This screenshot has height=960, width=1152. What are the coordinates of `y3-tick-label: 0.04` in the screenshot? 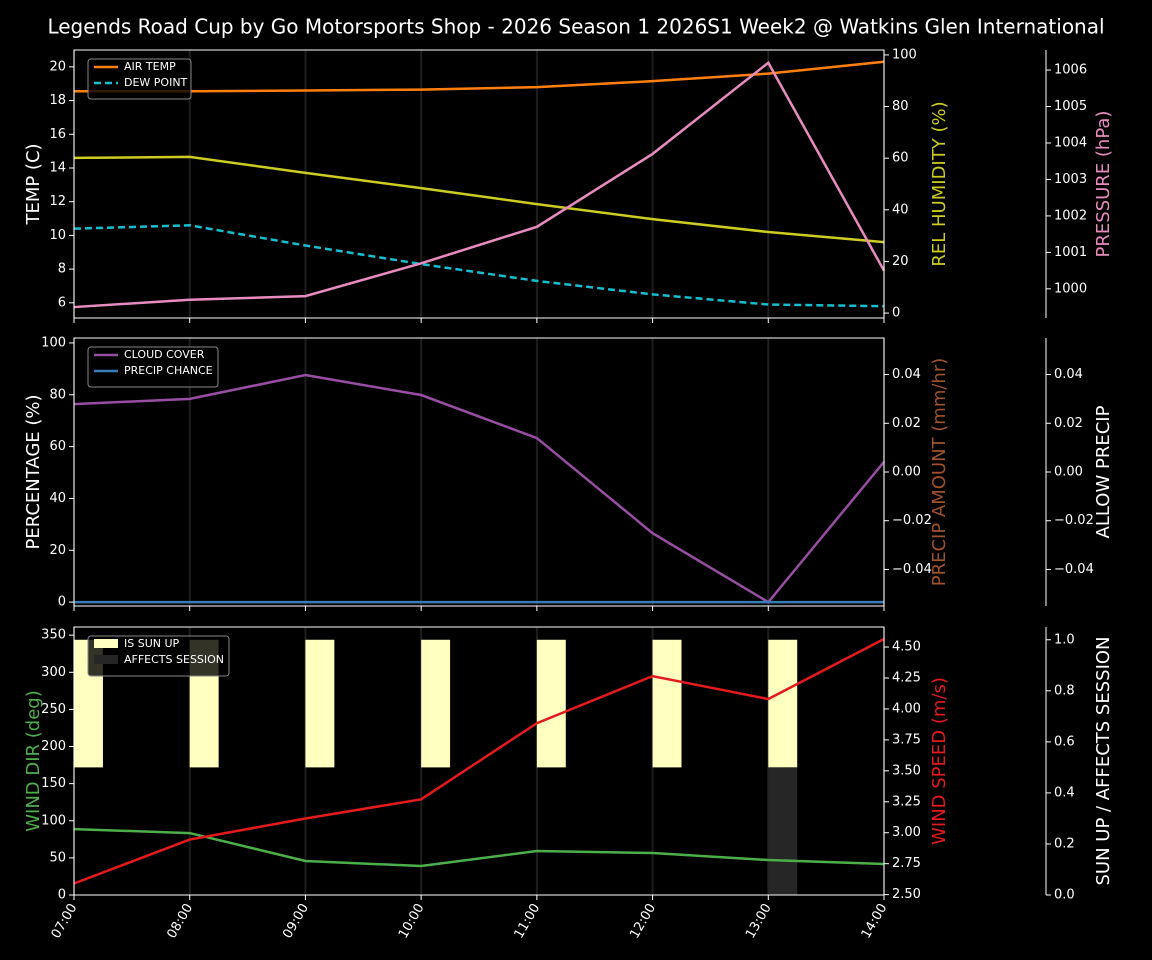 It's located at (1068, 374).